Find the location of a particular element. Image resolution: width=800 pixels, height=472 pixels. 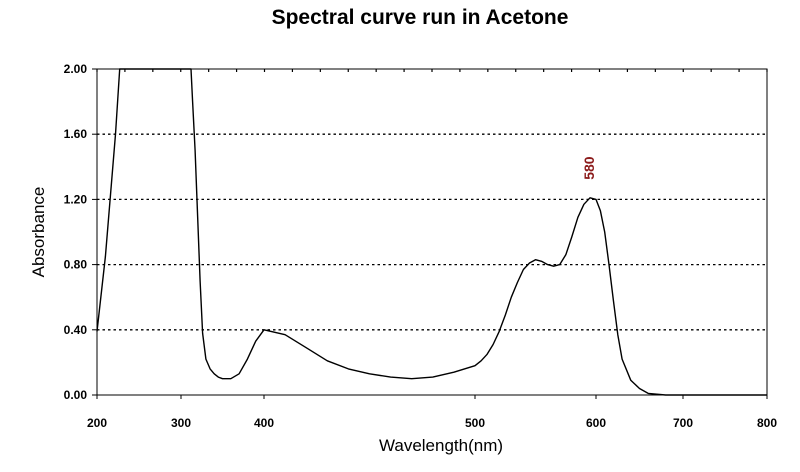

y-tick-label: 0.80 is located at coordinates (76, 265).